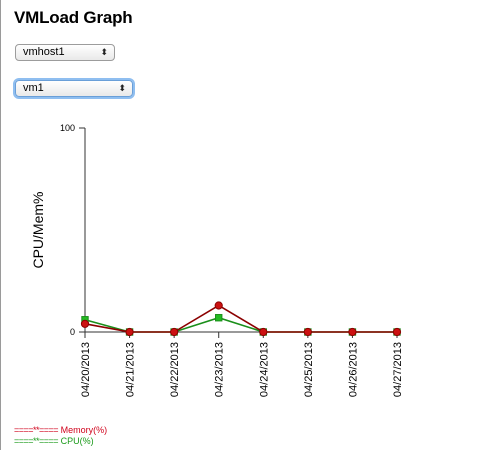 Image resolution: width=480 pixels, height=450 pixels. Describe the element at coordinates (73, 18) in the screenshot. I see `page-title: VMLoad Graph` at that location.